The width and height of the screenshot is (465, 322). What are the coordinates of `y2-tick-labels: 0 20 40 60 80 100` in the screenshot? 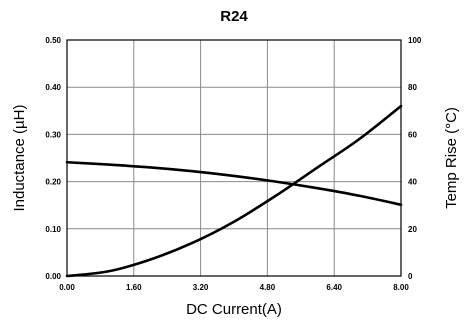 It's located at (415, 158).